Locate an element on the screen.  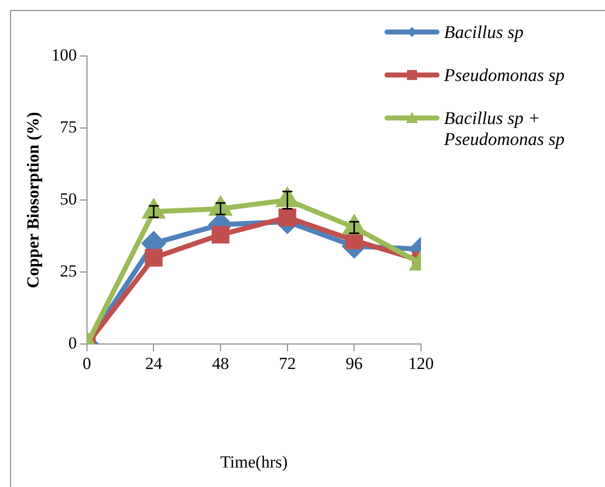
y-tick-label: 75 is located at coordinates (68, 127).